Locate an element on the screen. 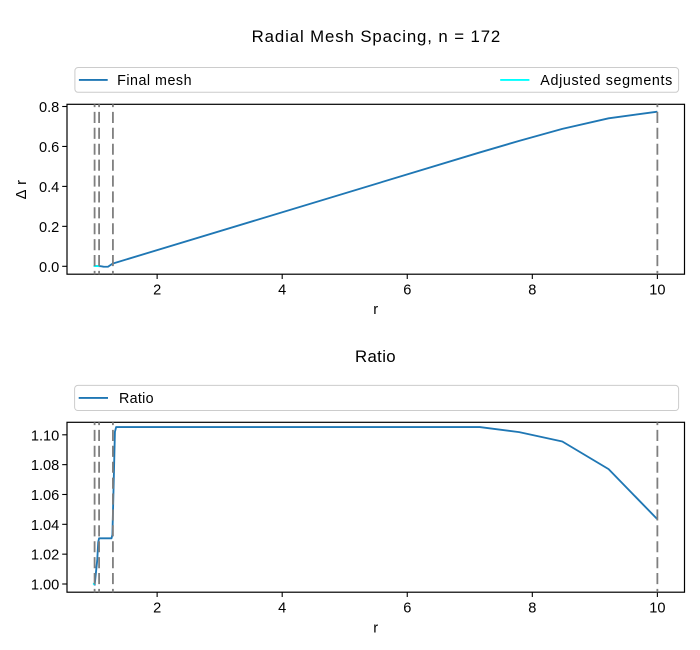  svg-text: 0.6 is located at coordinates (49, 148).